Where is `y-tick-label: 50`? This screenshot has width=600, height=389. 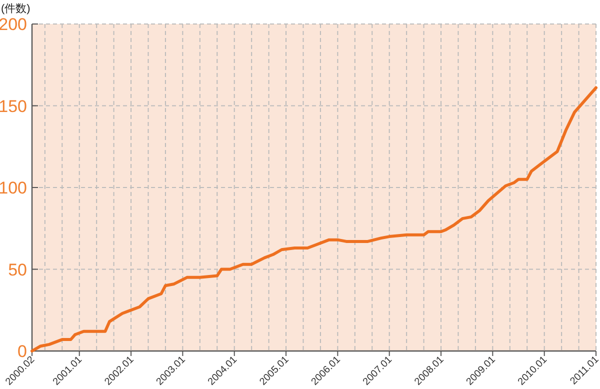
y-tick-label: 50 is located at coordinates (17, 270).